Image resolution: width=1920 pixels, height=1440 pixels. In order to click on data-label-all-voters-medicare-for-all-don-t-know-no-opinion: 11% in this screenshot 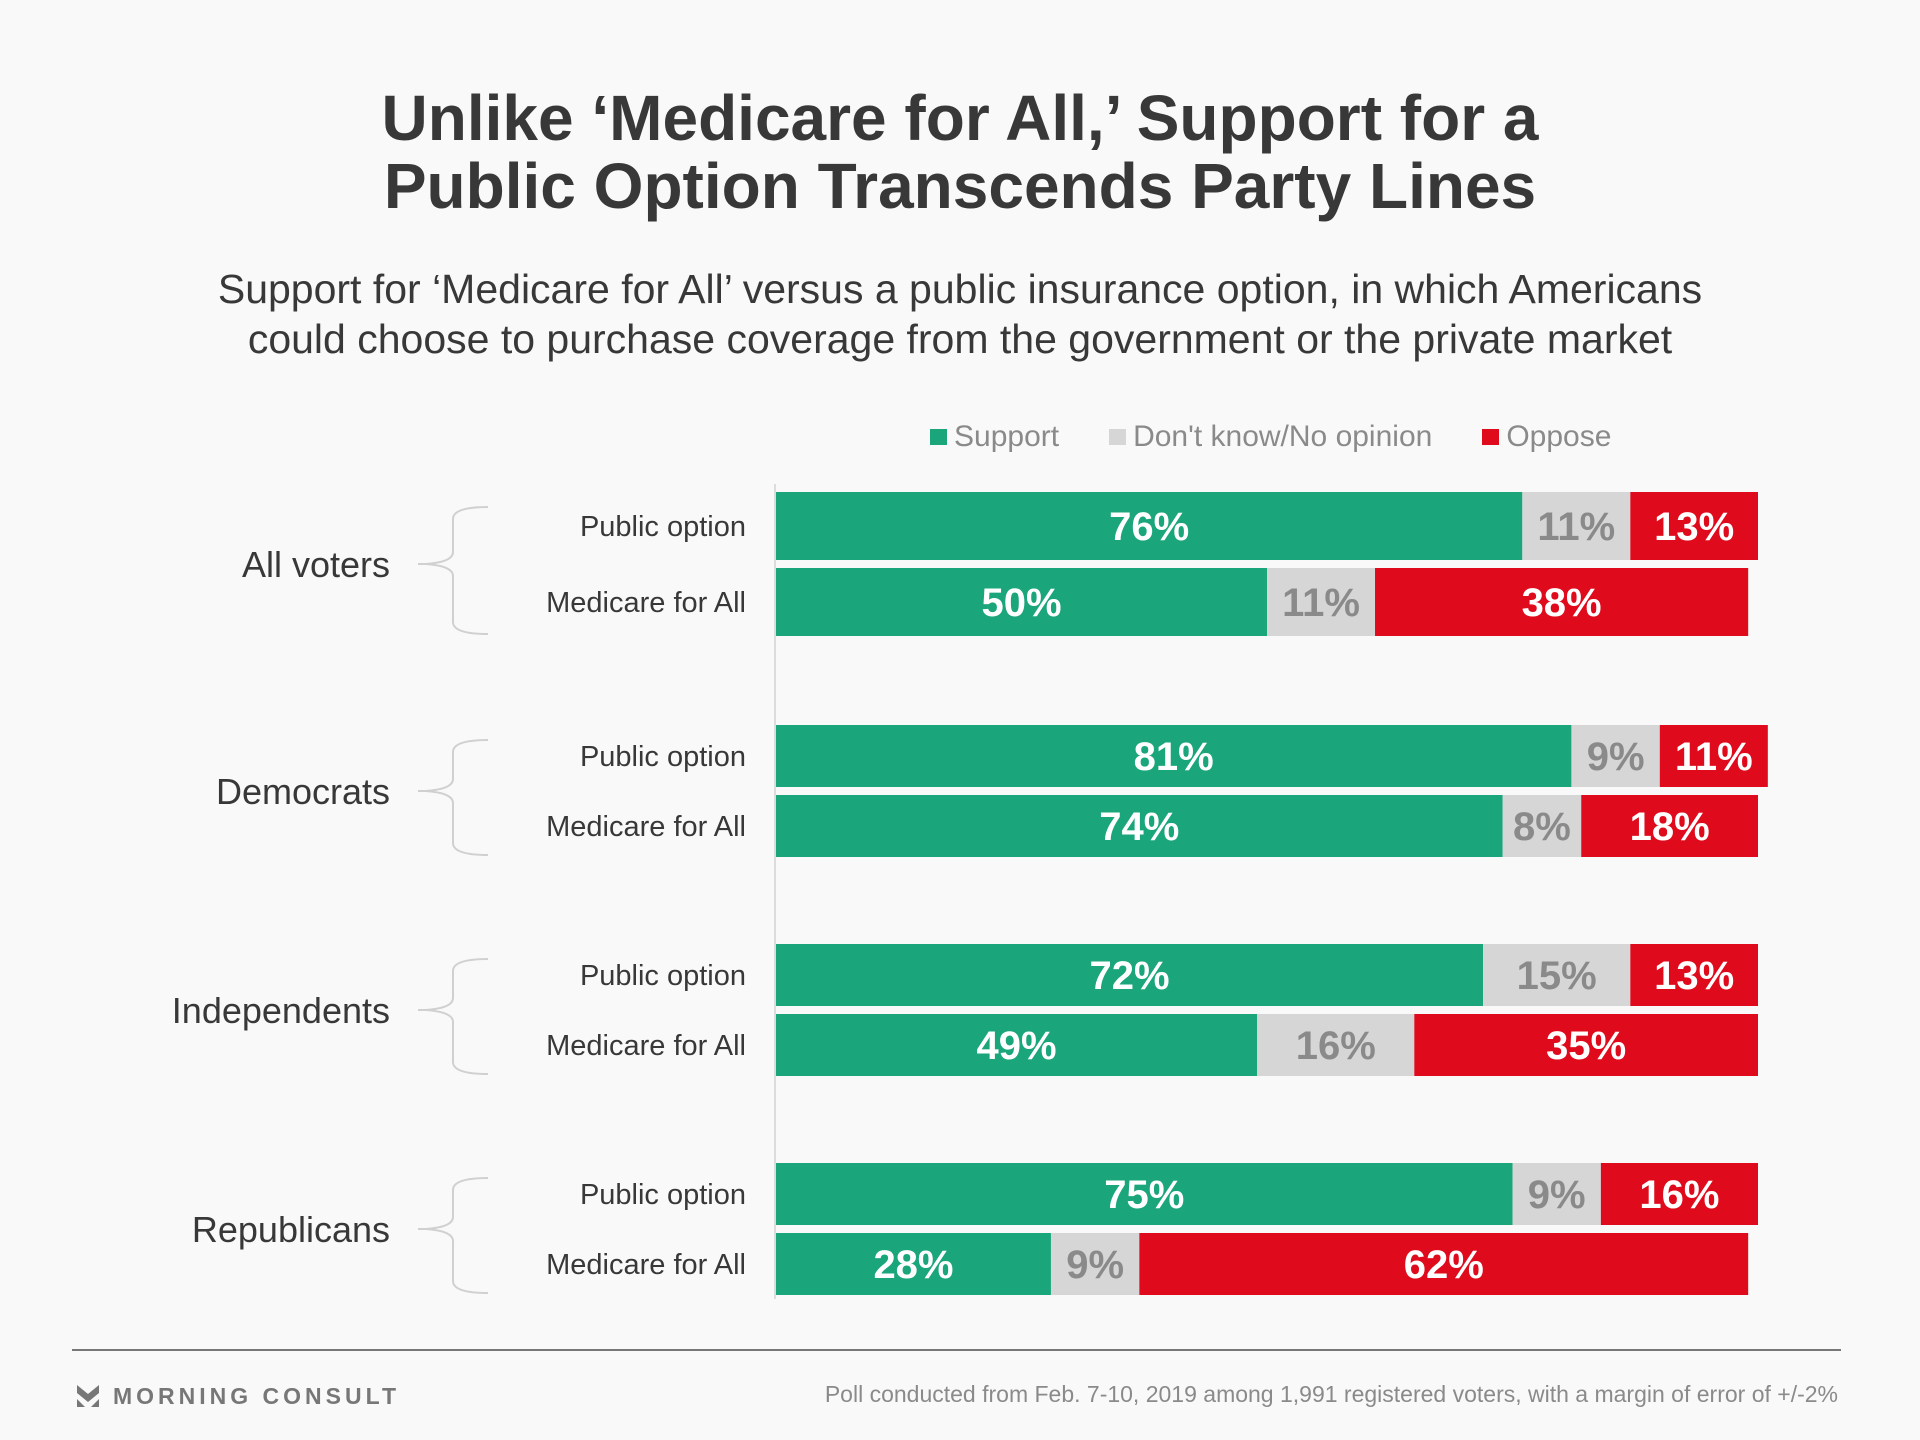, I will do `click(1321, 603)`.